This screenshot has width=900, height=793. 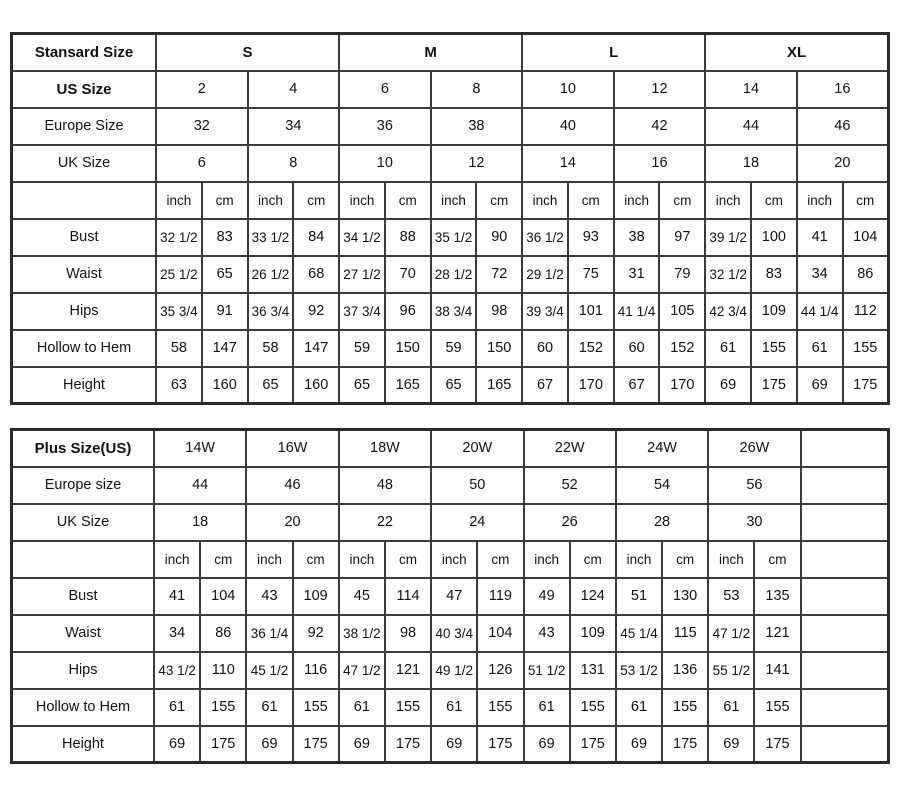 I want to click on us-size-value: 14, so click(x=751, y=89).